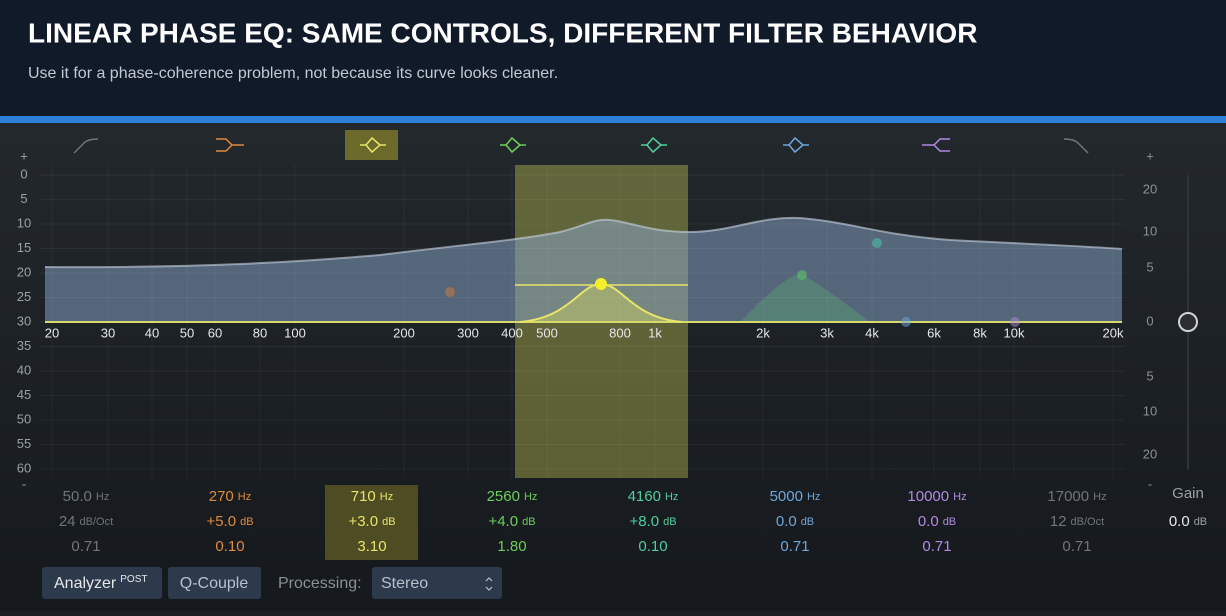 Image resolution: width=1226 pixels, height=616 pixels. Describe the element at coordinates (763, 332) in the screenshot. I see `frequency-label: 2k` at that location.